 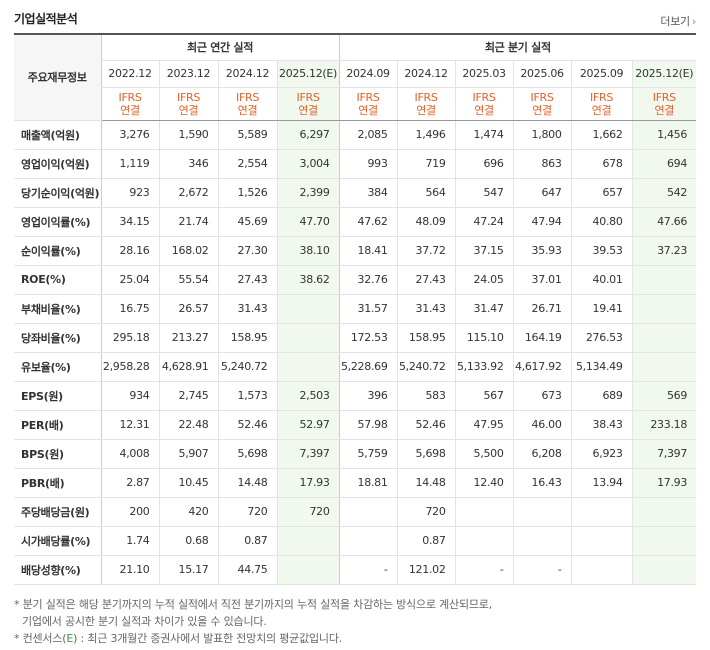 What do you see at coordinates (188, 280) in the screenshot?
I see `table-cell: 55.54` at bounding box center [188, 280].